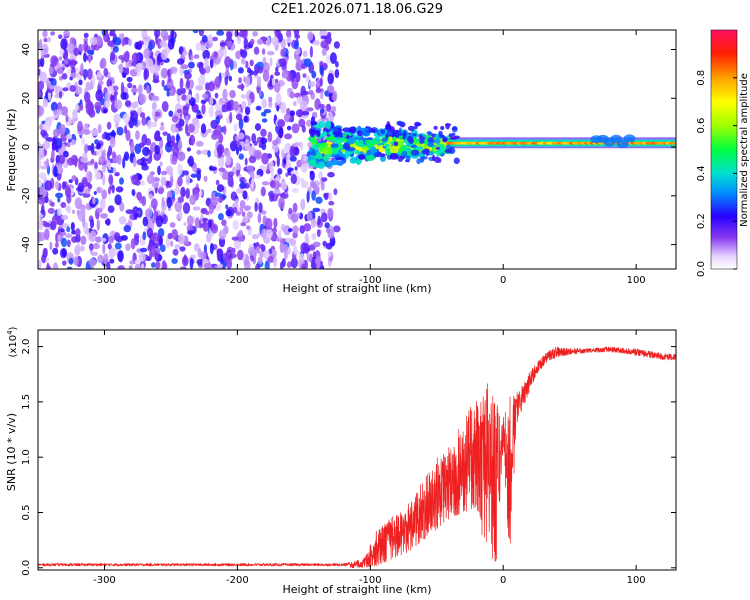  Describe the element at coordinates (370, 280) in the screenshot. I see `x-tick-label: -100` at that location.